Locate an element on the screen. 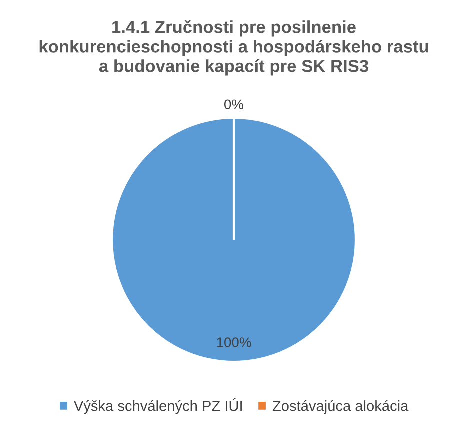 The width and height of the screenshot is (468, 436). chart-title: 1.4.1 Zručnosti pre posilnenie konkurencieschopnosti a hospodárskeho rastu a budovanie kapacít pre SK RIS3 is located at coordinates (234, 48).